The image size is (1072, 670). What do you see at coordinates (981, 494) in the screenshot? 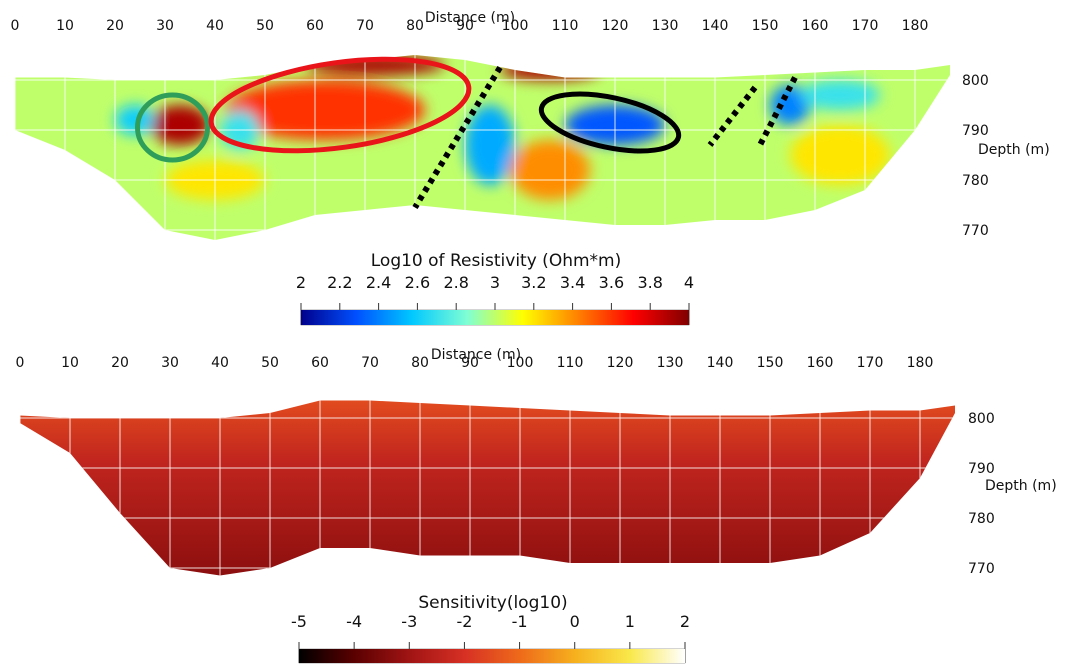
I see `sensitivity-y-ticks: 800 790 780 770` at bounding box center [981, 494].